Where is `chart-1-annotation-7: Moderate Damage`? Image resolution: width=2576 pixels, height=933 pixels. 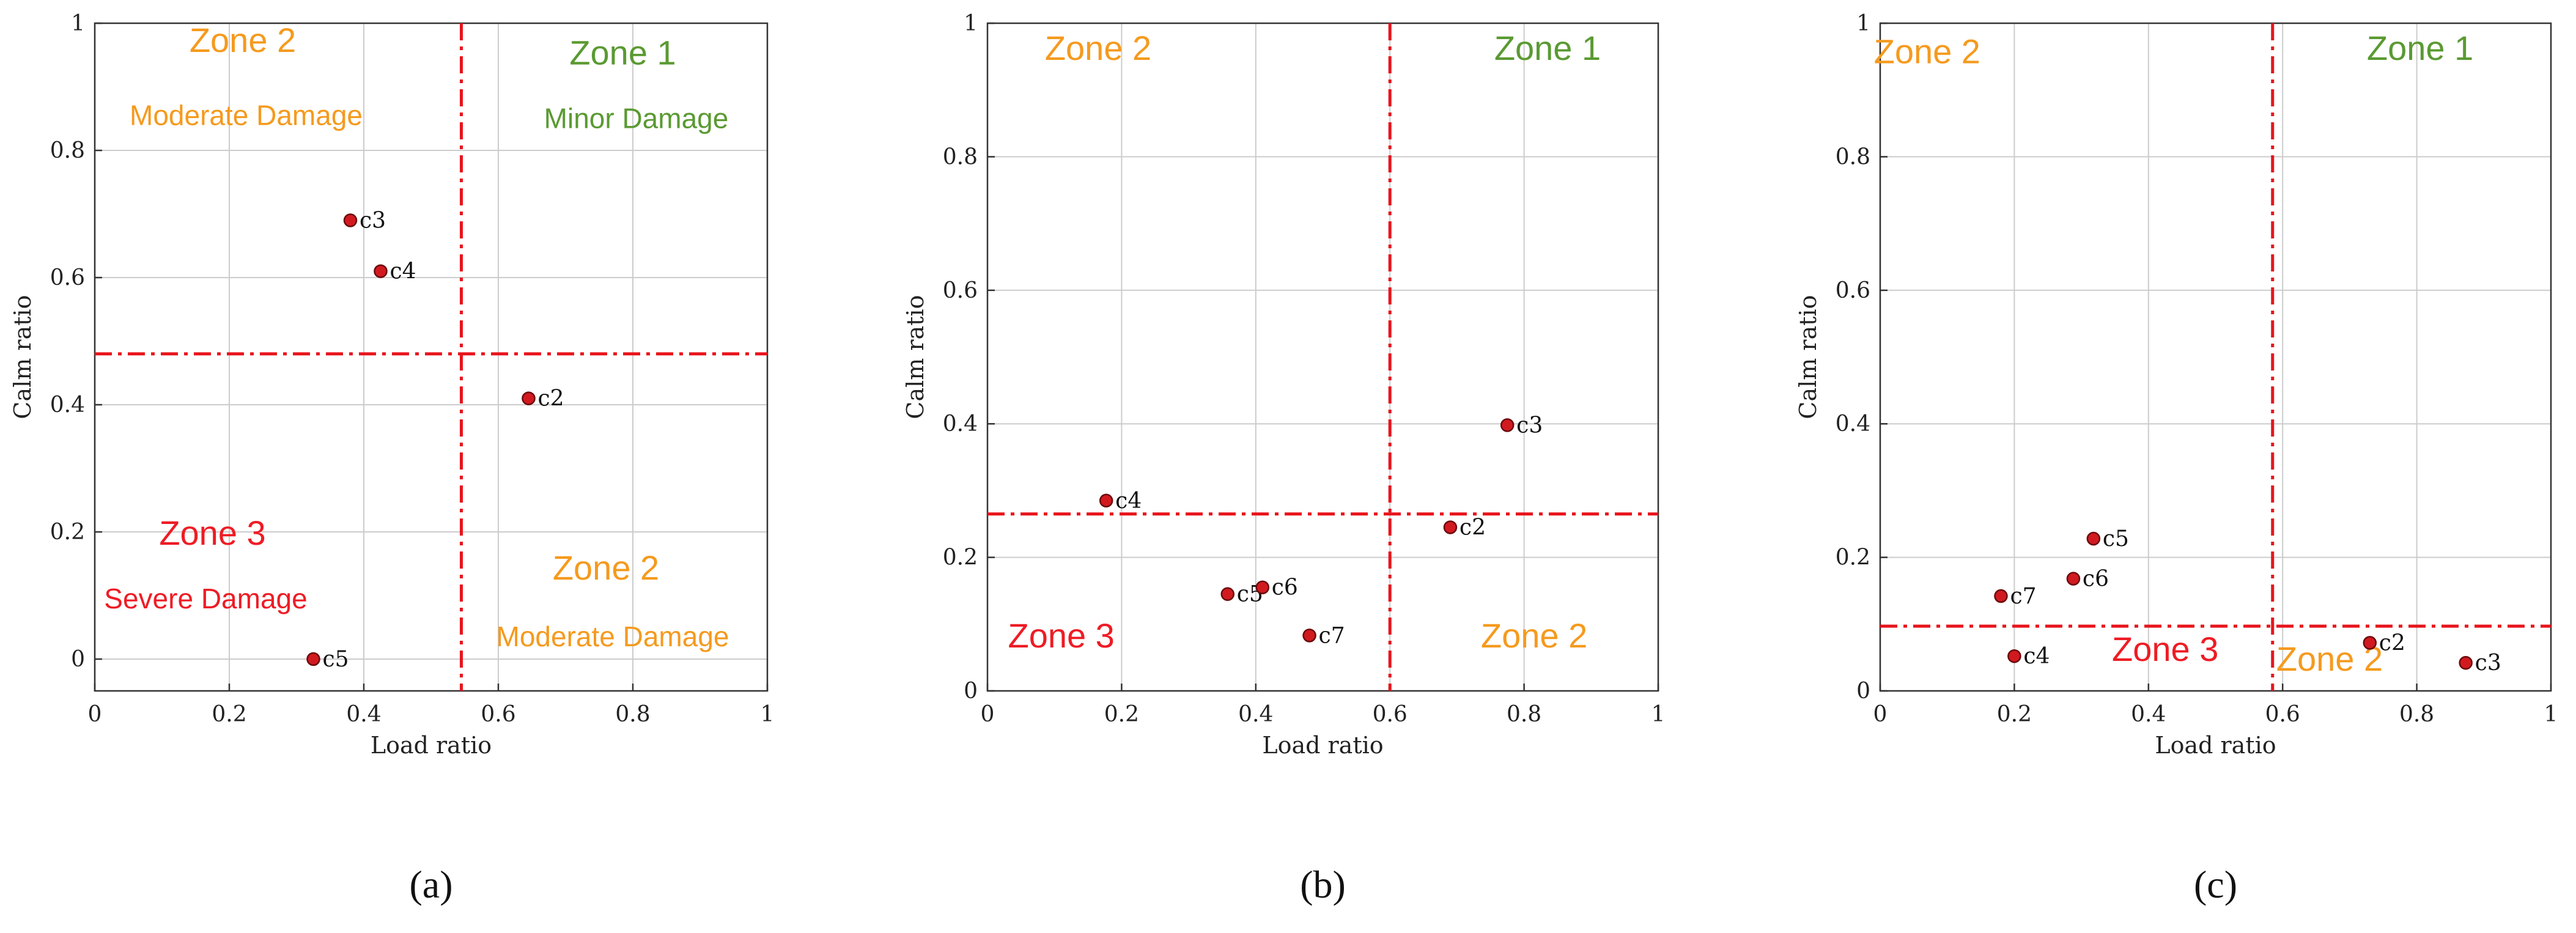
chart-1-annotation-7: Moderate Damage is located at coordinates (612, 637).